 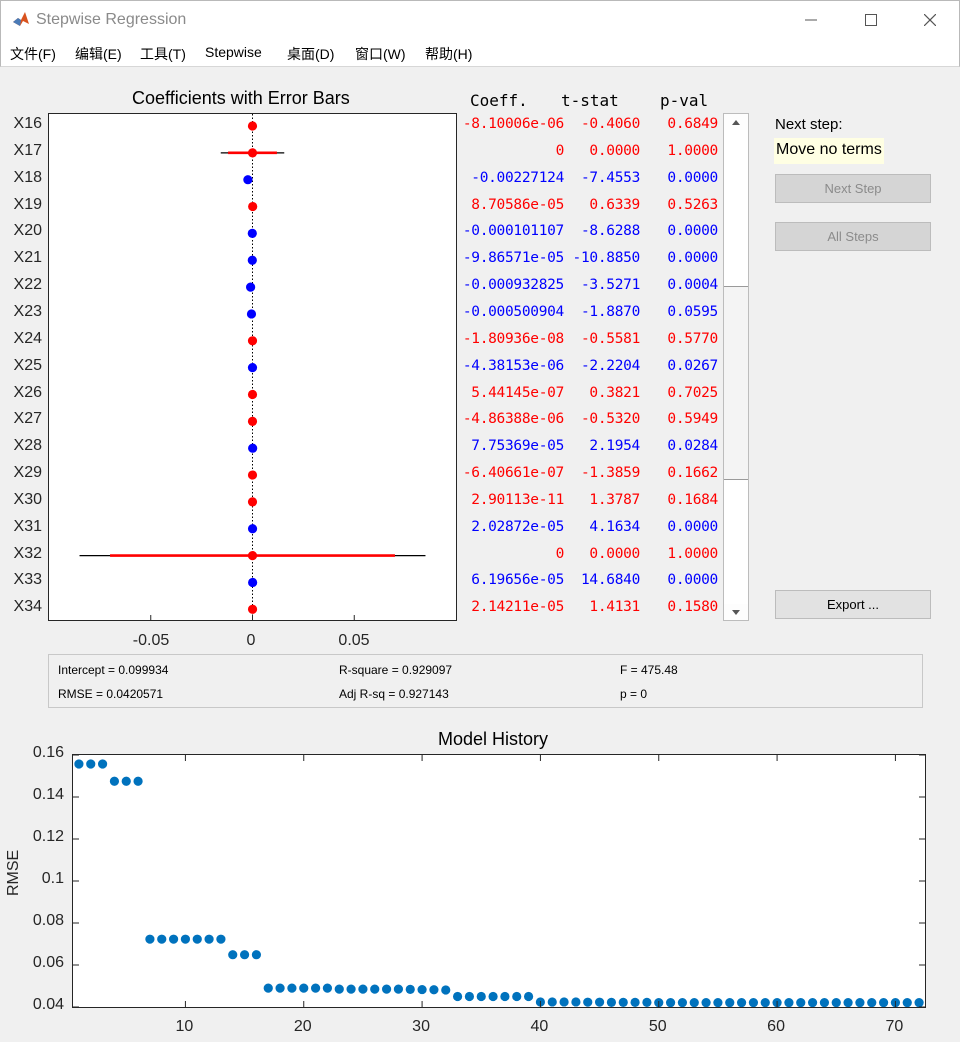 What do you see at coordinates (513, 311) in the screenshot?
I see `coeff-value: -0.000500904` at bounding box center [513, 311].